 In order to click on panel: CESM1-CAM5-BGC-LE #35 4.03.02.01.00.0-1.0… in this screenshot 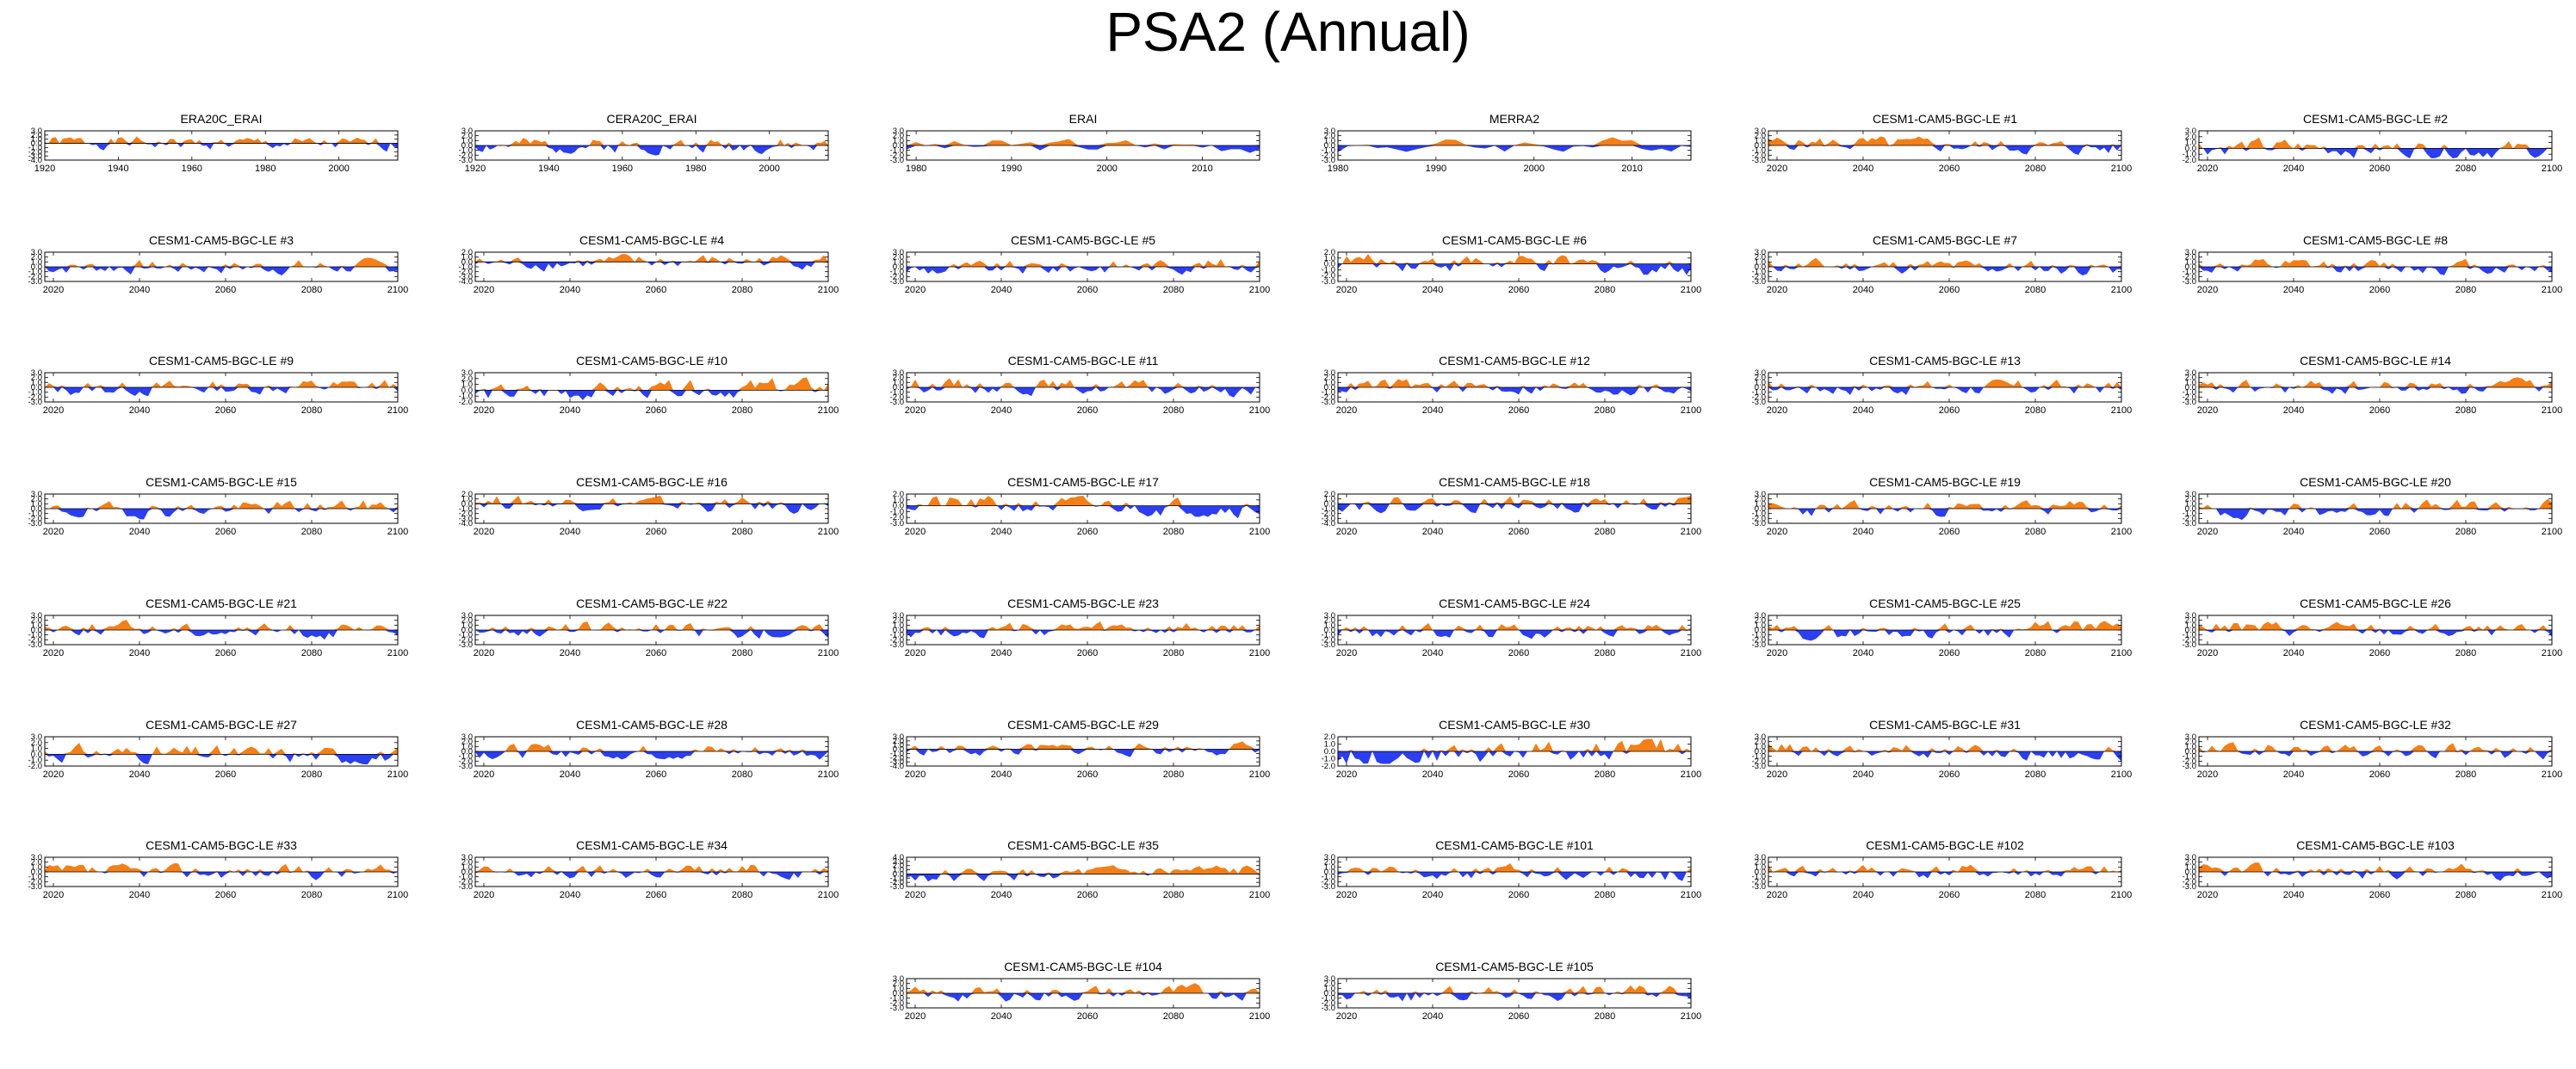, I will do `click(1081, 869)`.